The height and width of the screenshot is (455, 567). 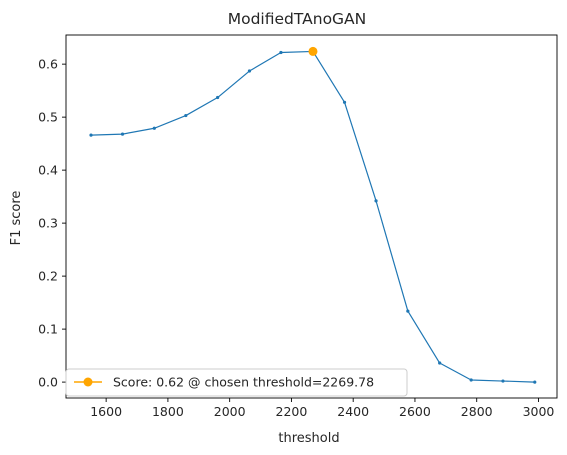 What do you see at coordinates (243, 382) in the screenshot?
I see `legend-entry-label: Score: 0.62 @ chosen threshold=2269.78` at bounding box center [243, 382].